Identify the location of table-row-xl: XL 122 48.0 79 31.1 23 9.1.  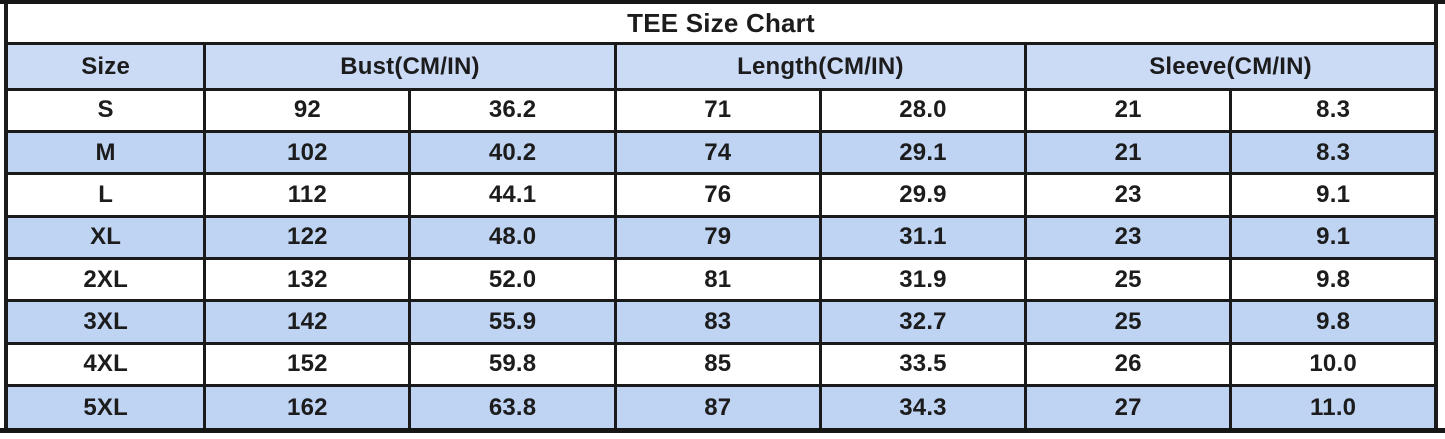
(721, 237).